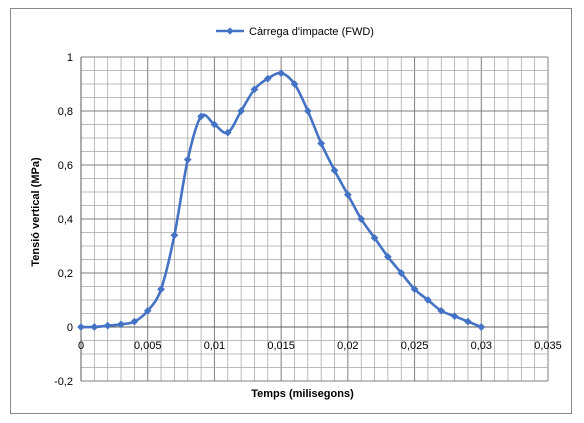  What do you see at coordinates (415, 346) in the screenshot?
I see `x-tick-label: 0,025` at bounding box center [415, 346].